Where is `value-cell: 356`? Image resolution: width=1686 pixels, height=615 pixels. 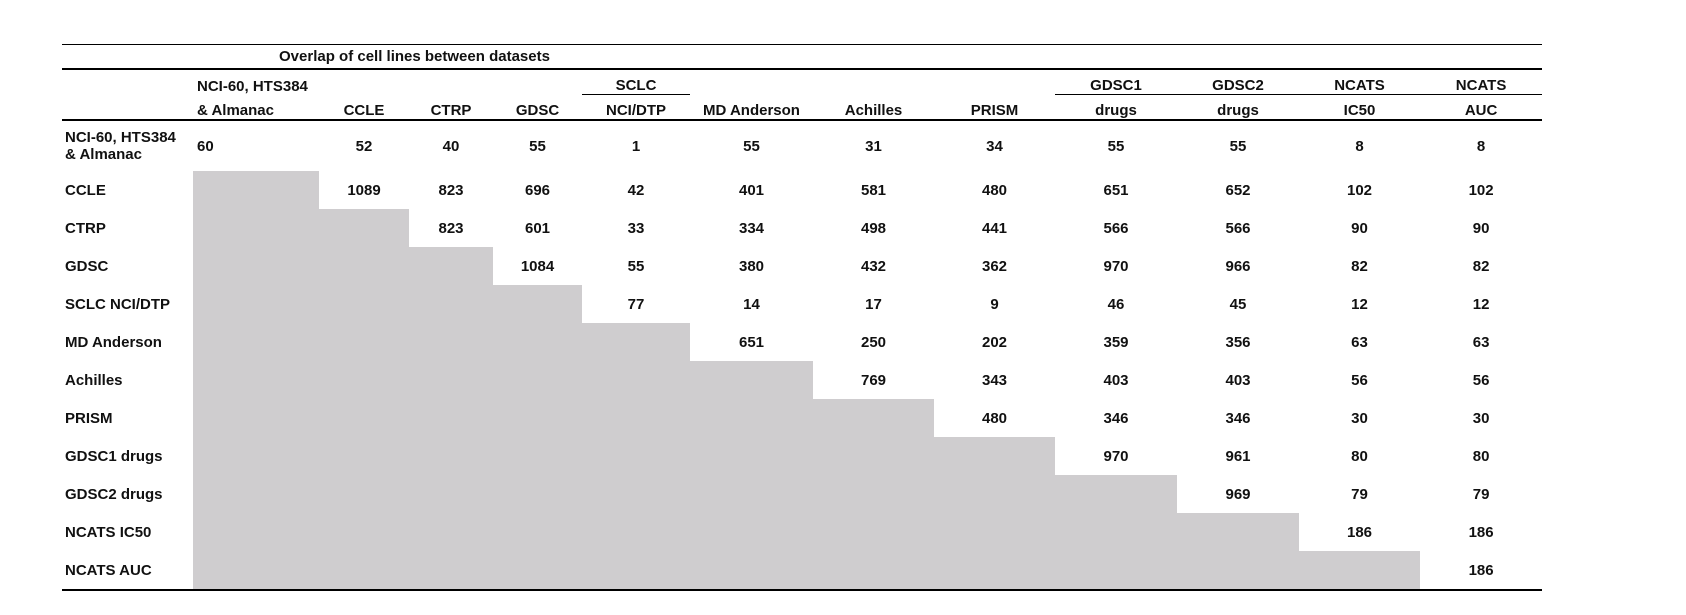
value-cell: 356 is located at coordinates (1238, 342).